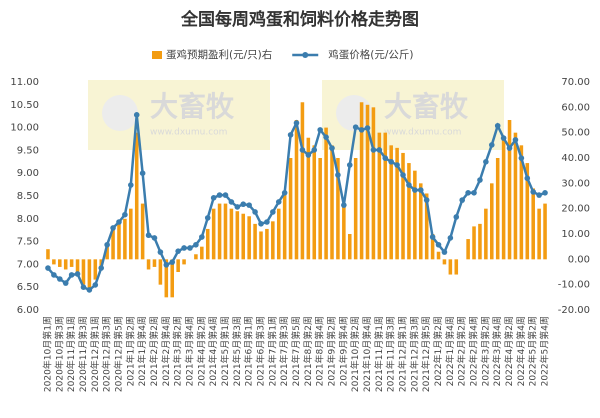 The image size is (600, 418). Describe the element at coordinates (391, 354) in the screenshot. I see `x-tick-label: 2021年11月第3周` at that location.